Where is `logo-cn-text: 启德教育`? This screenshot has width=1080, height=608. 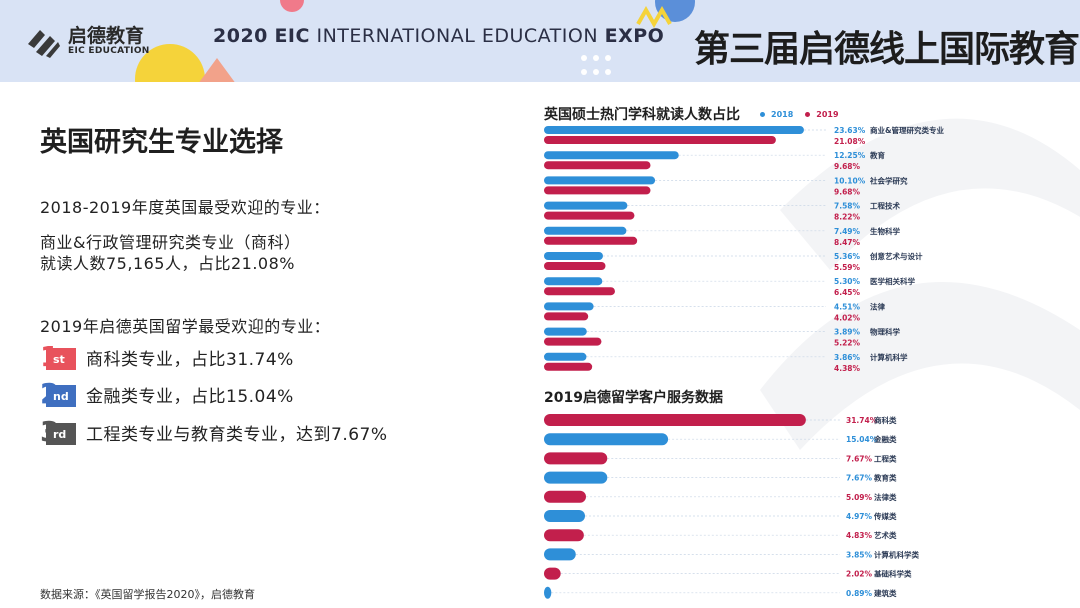
logo-cn-text: 启德教育 is located at coordinates (106, 36).